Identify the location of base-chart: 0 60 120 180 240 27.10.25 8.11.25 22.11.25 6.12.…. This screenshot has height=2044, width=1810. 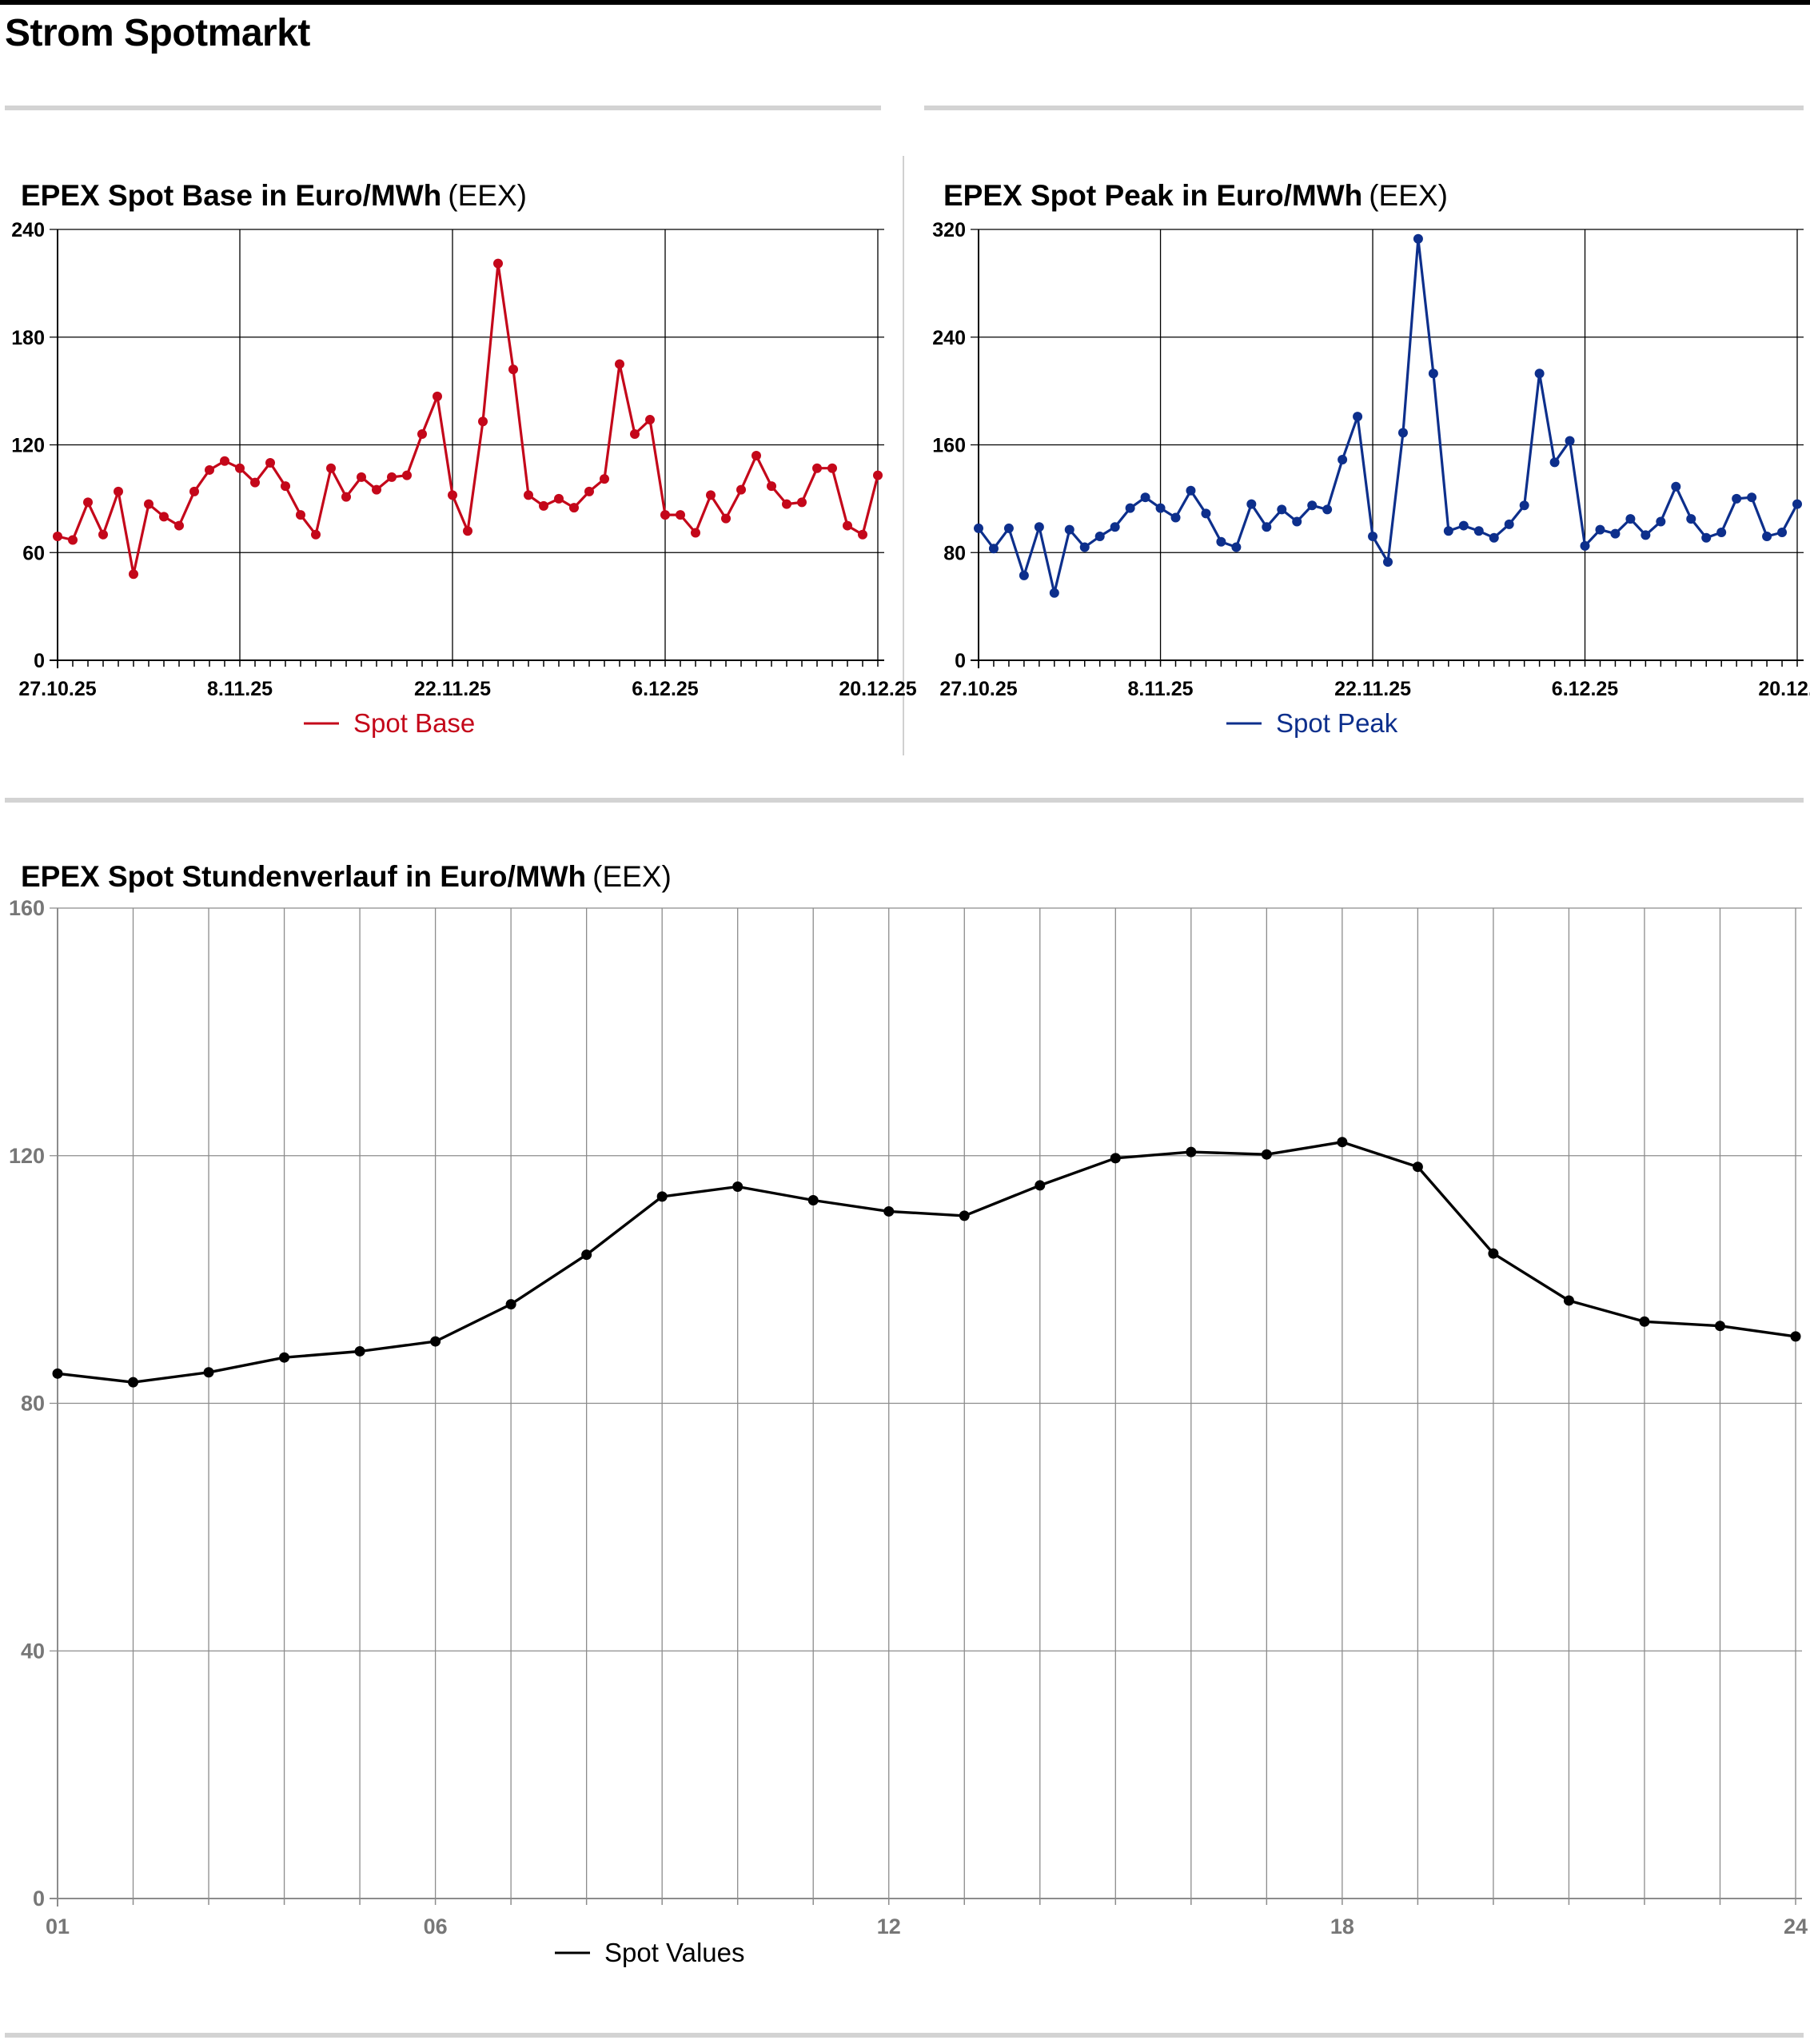
(463, 478).